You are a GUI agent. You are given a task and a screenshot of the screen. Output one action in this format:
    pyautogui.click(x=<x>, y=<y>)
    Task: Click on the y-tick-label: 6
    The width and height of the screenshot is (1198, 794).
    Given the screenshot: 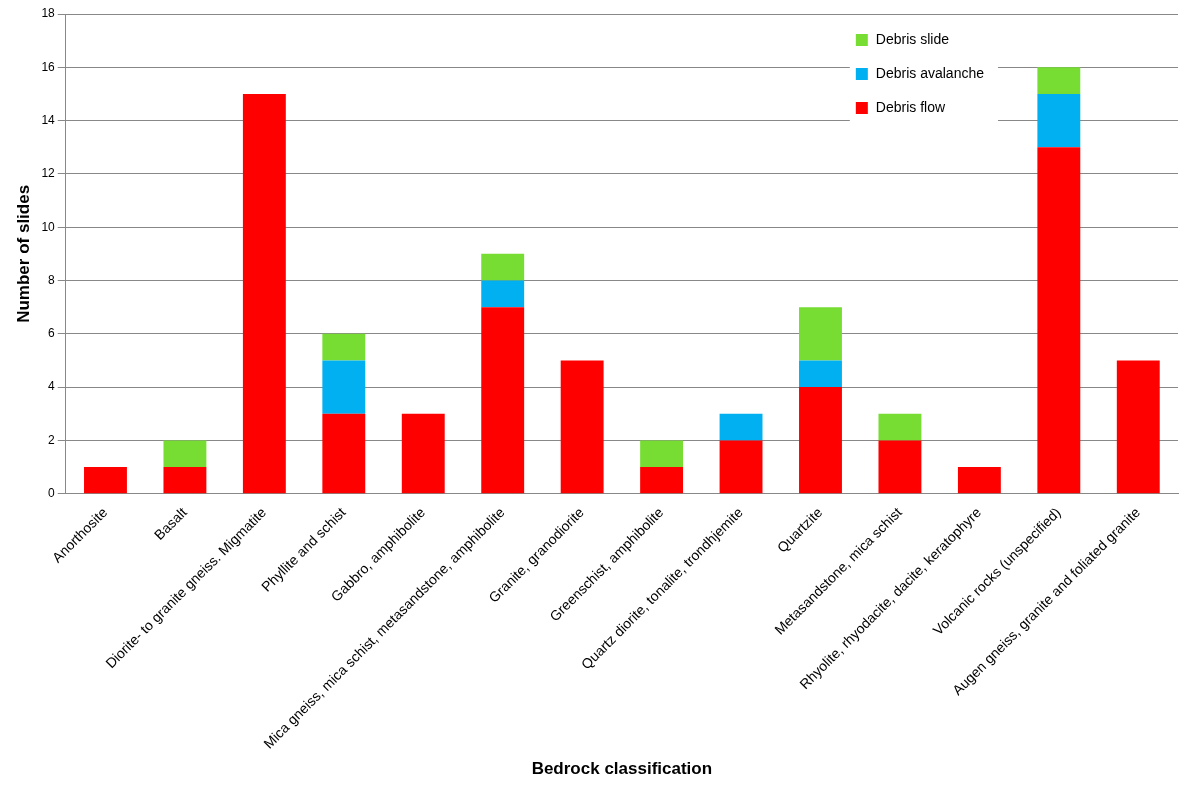 What is the action you would take?
    pyautogui.click(x=52, y=333)
    